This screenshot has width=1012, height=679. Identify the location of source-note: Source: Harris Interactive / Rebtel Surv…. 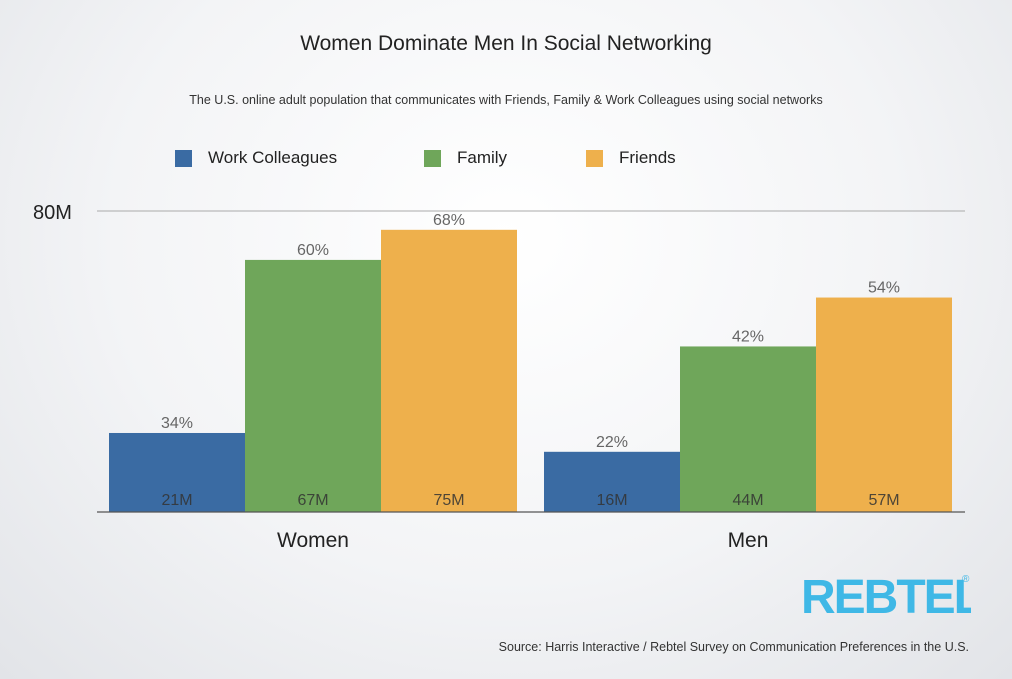
(733, 647).